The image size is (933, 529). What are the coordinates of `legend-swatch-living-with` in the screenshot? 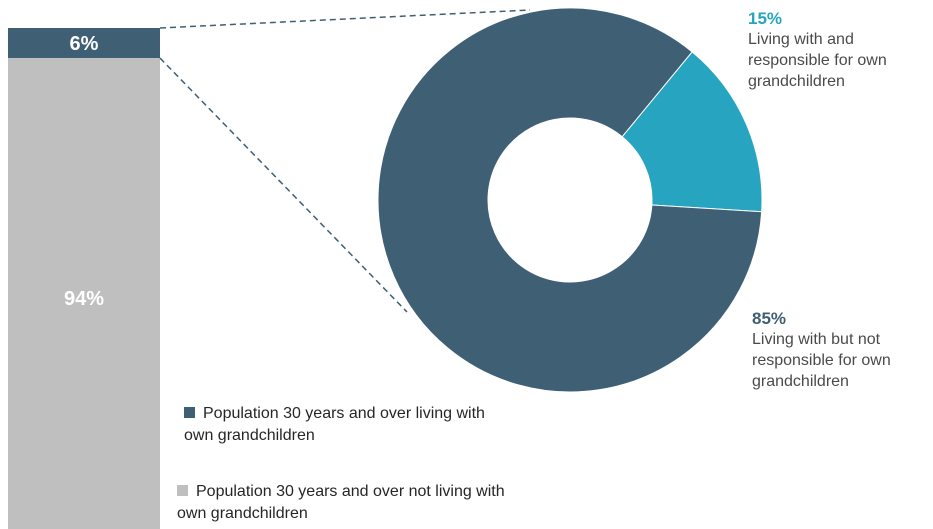 It's located at (189, 412).